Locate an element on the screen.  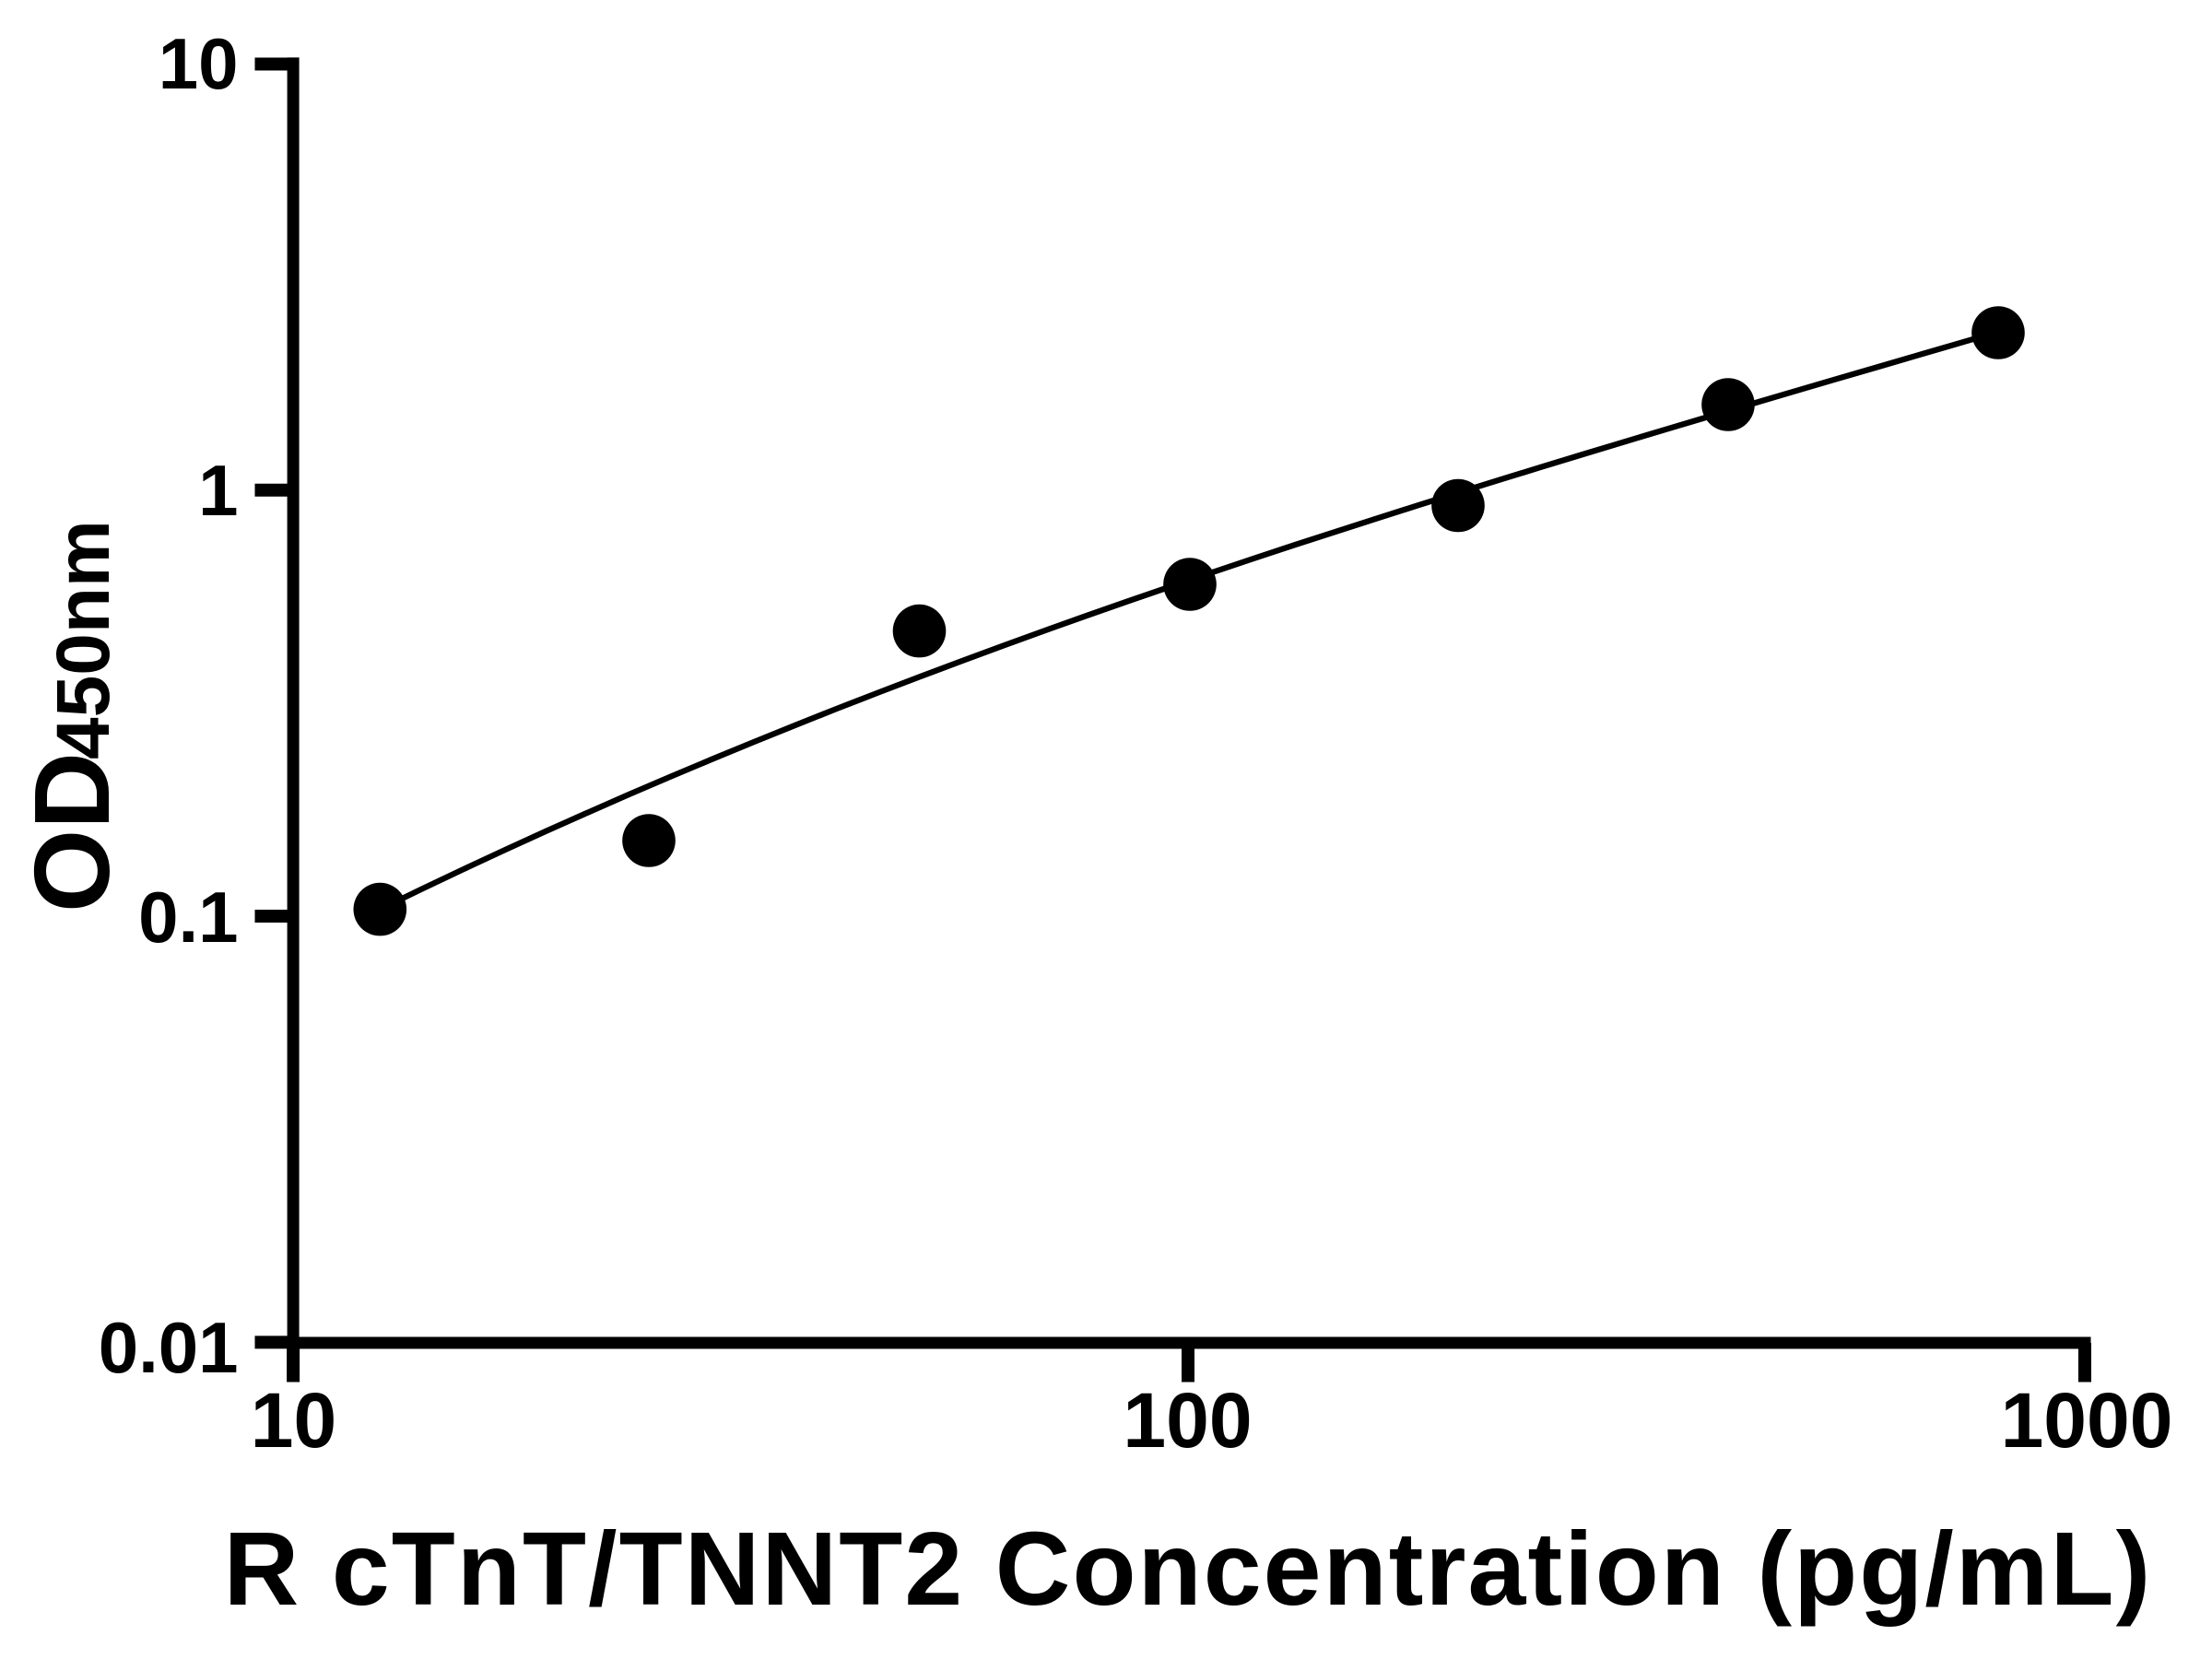
svg-text:R cTnT/TNNT2 Concentration (pg: R cTnT/TNNT2 Concentration (pg/mL) is located at coordinates (1188, 1569).